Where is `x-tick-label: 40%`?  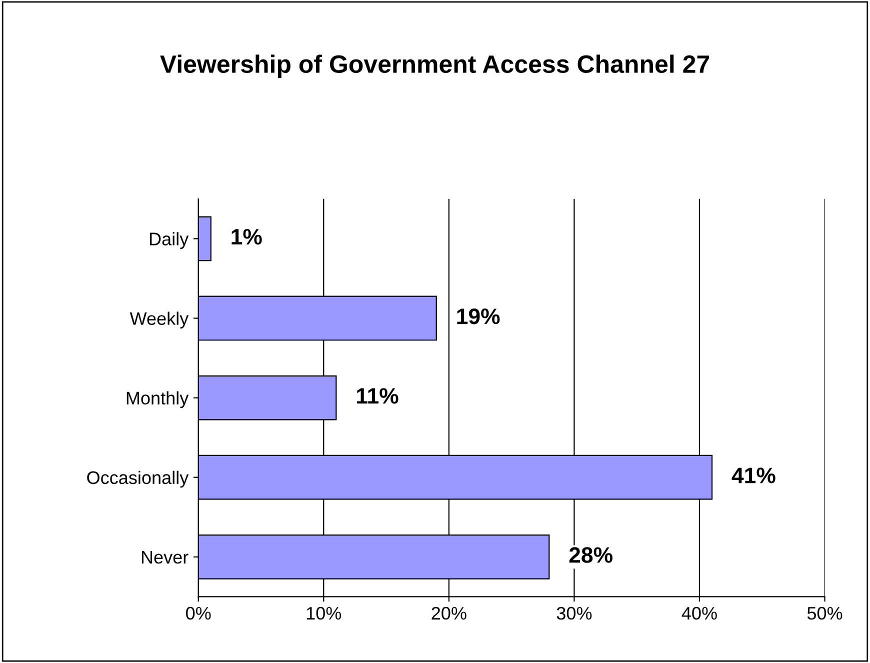 x-tick-label: 40% is located at coordinates (699, 613).